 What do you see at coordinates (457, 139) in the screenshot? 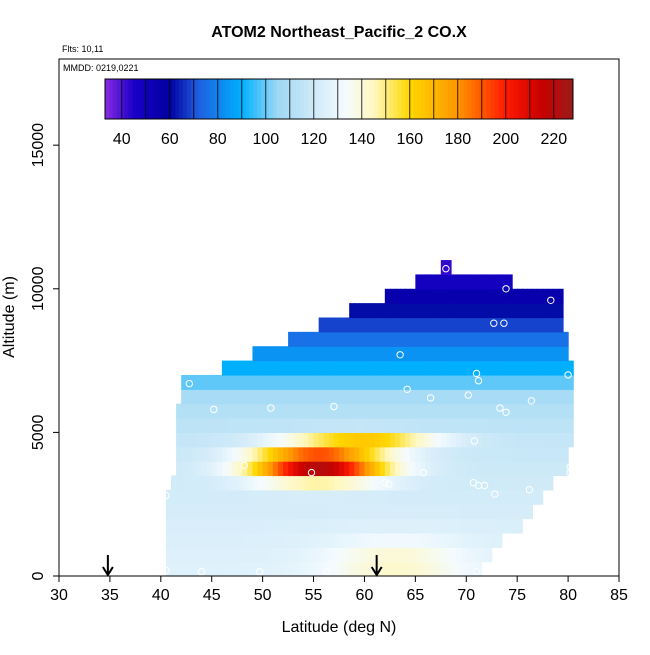
I see `colorbar-tick-label: 180` at bounding box center [457, 139].